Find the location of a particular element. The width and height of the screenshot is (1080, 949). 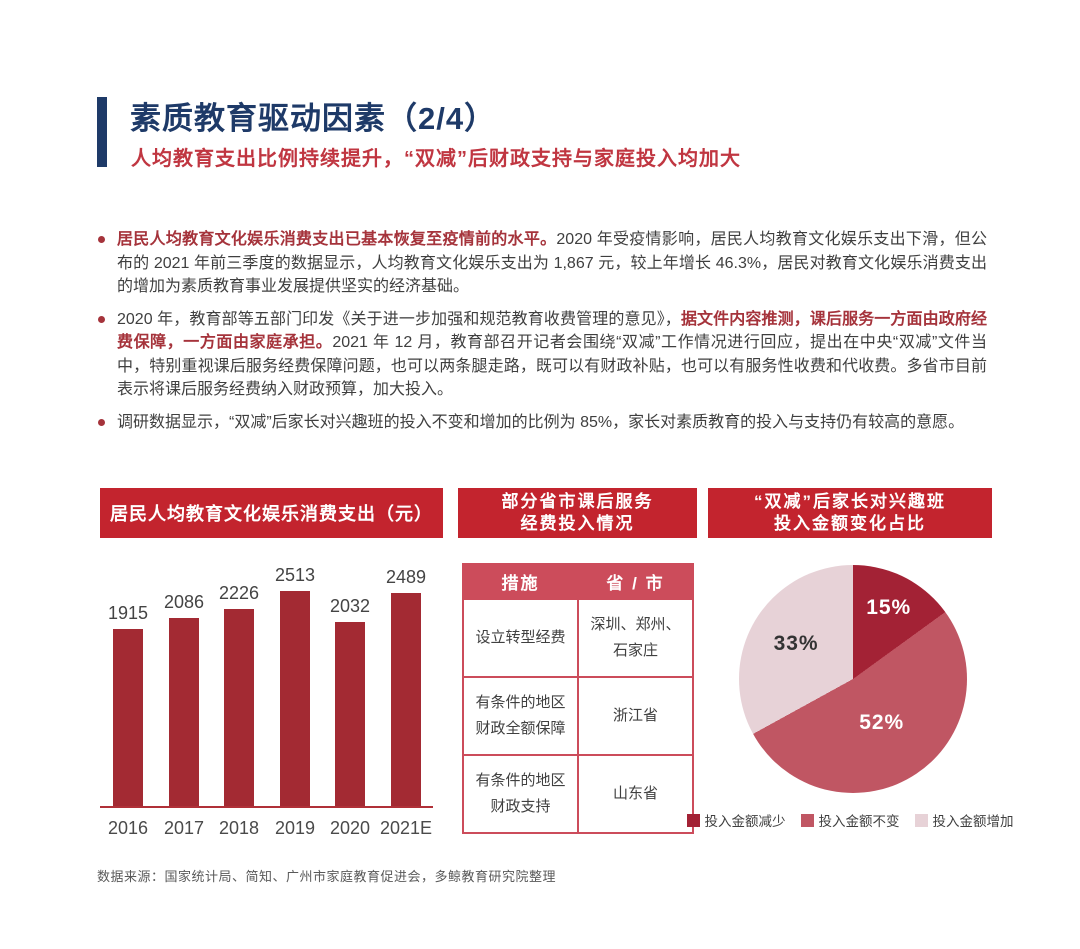

table-row: 有条件的地区财政支持 山东省 is located at coordinates (578, 794).